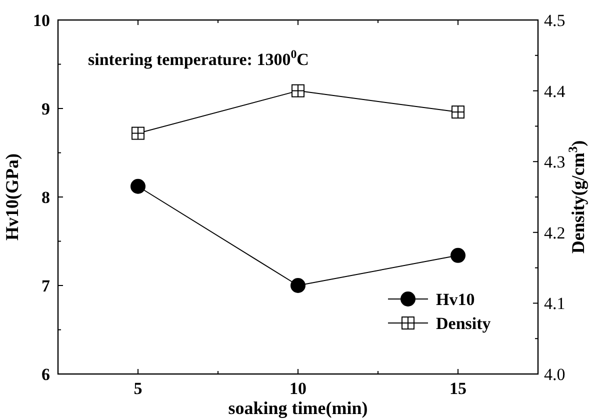 Image resolution: width=594 pixels, height=420 pixels. I want to click on x-tick-label: 5, so click(138, 388).